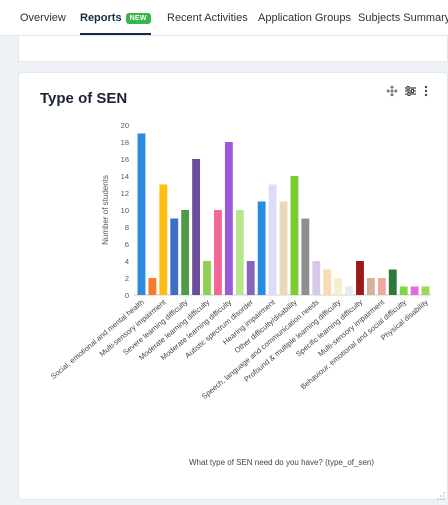  I want to click on tab-label: Reports, so click(101, 18).